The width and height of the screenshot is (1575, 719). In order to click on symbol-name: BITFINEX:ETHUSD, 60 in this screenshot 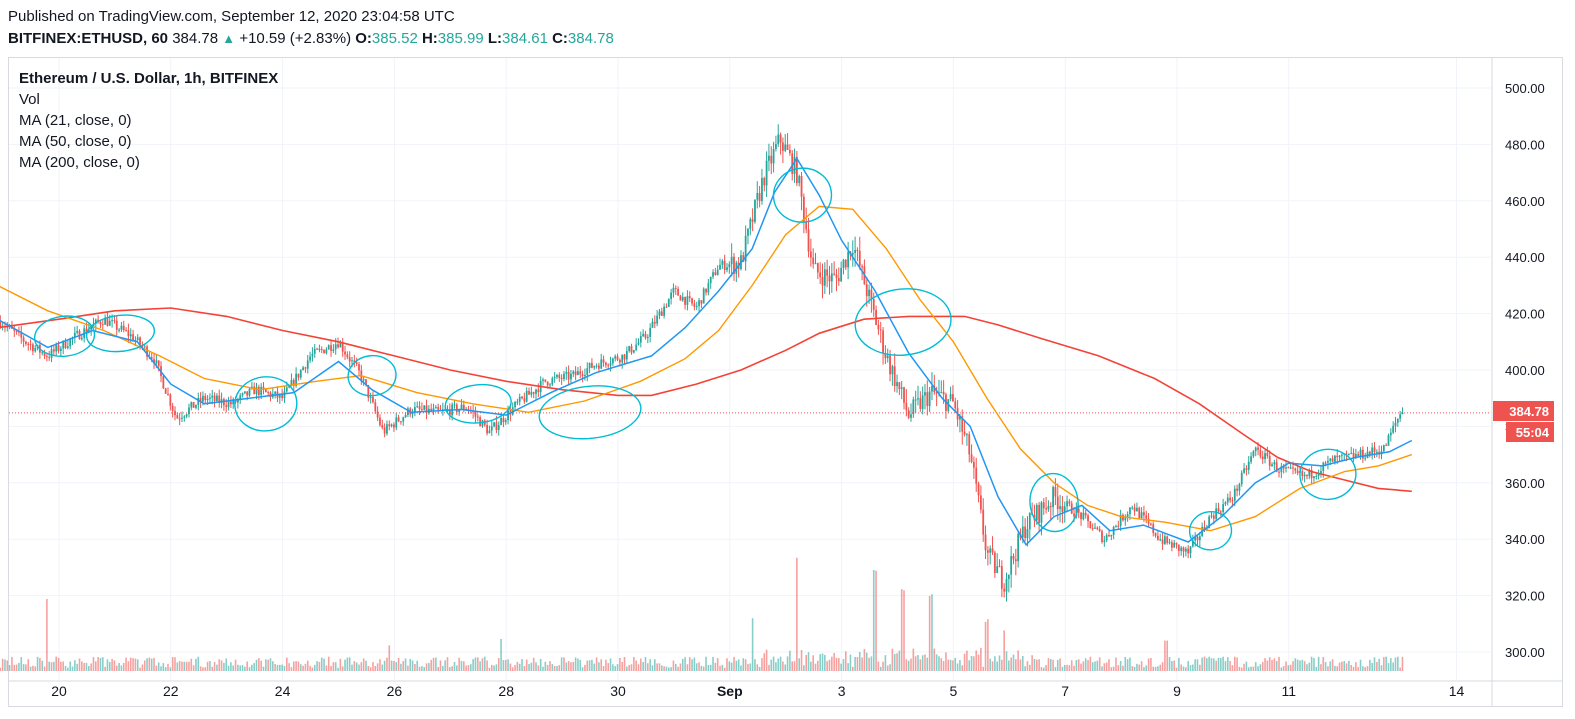, I will do `click(88, 38)`.